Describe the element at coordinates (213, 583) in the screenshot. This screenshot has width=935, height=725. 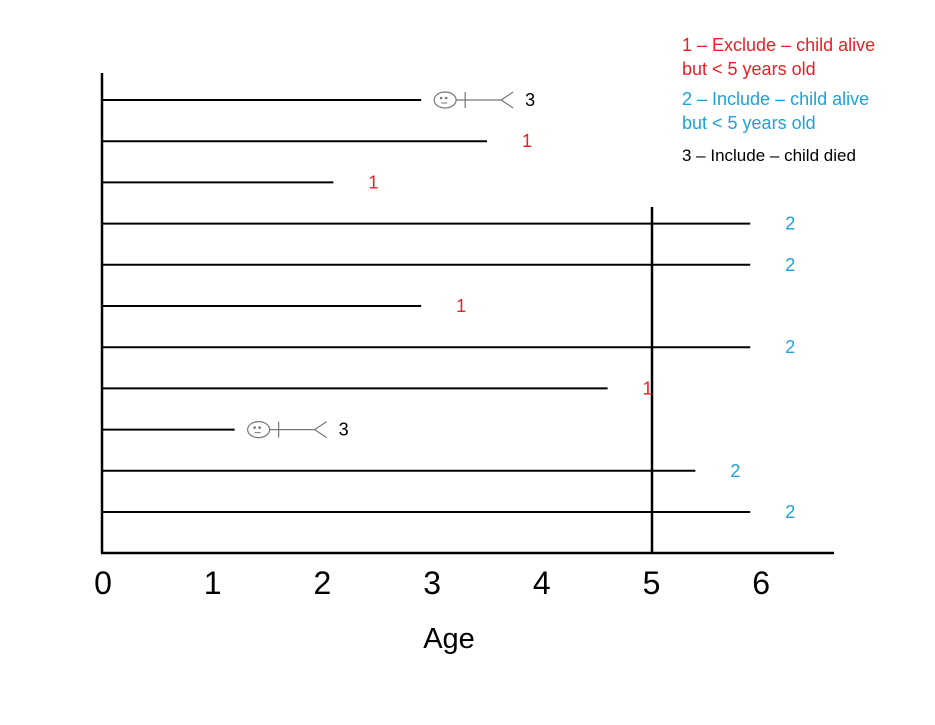
I see `x-tick-label-1: 1` at that location.